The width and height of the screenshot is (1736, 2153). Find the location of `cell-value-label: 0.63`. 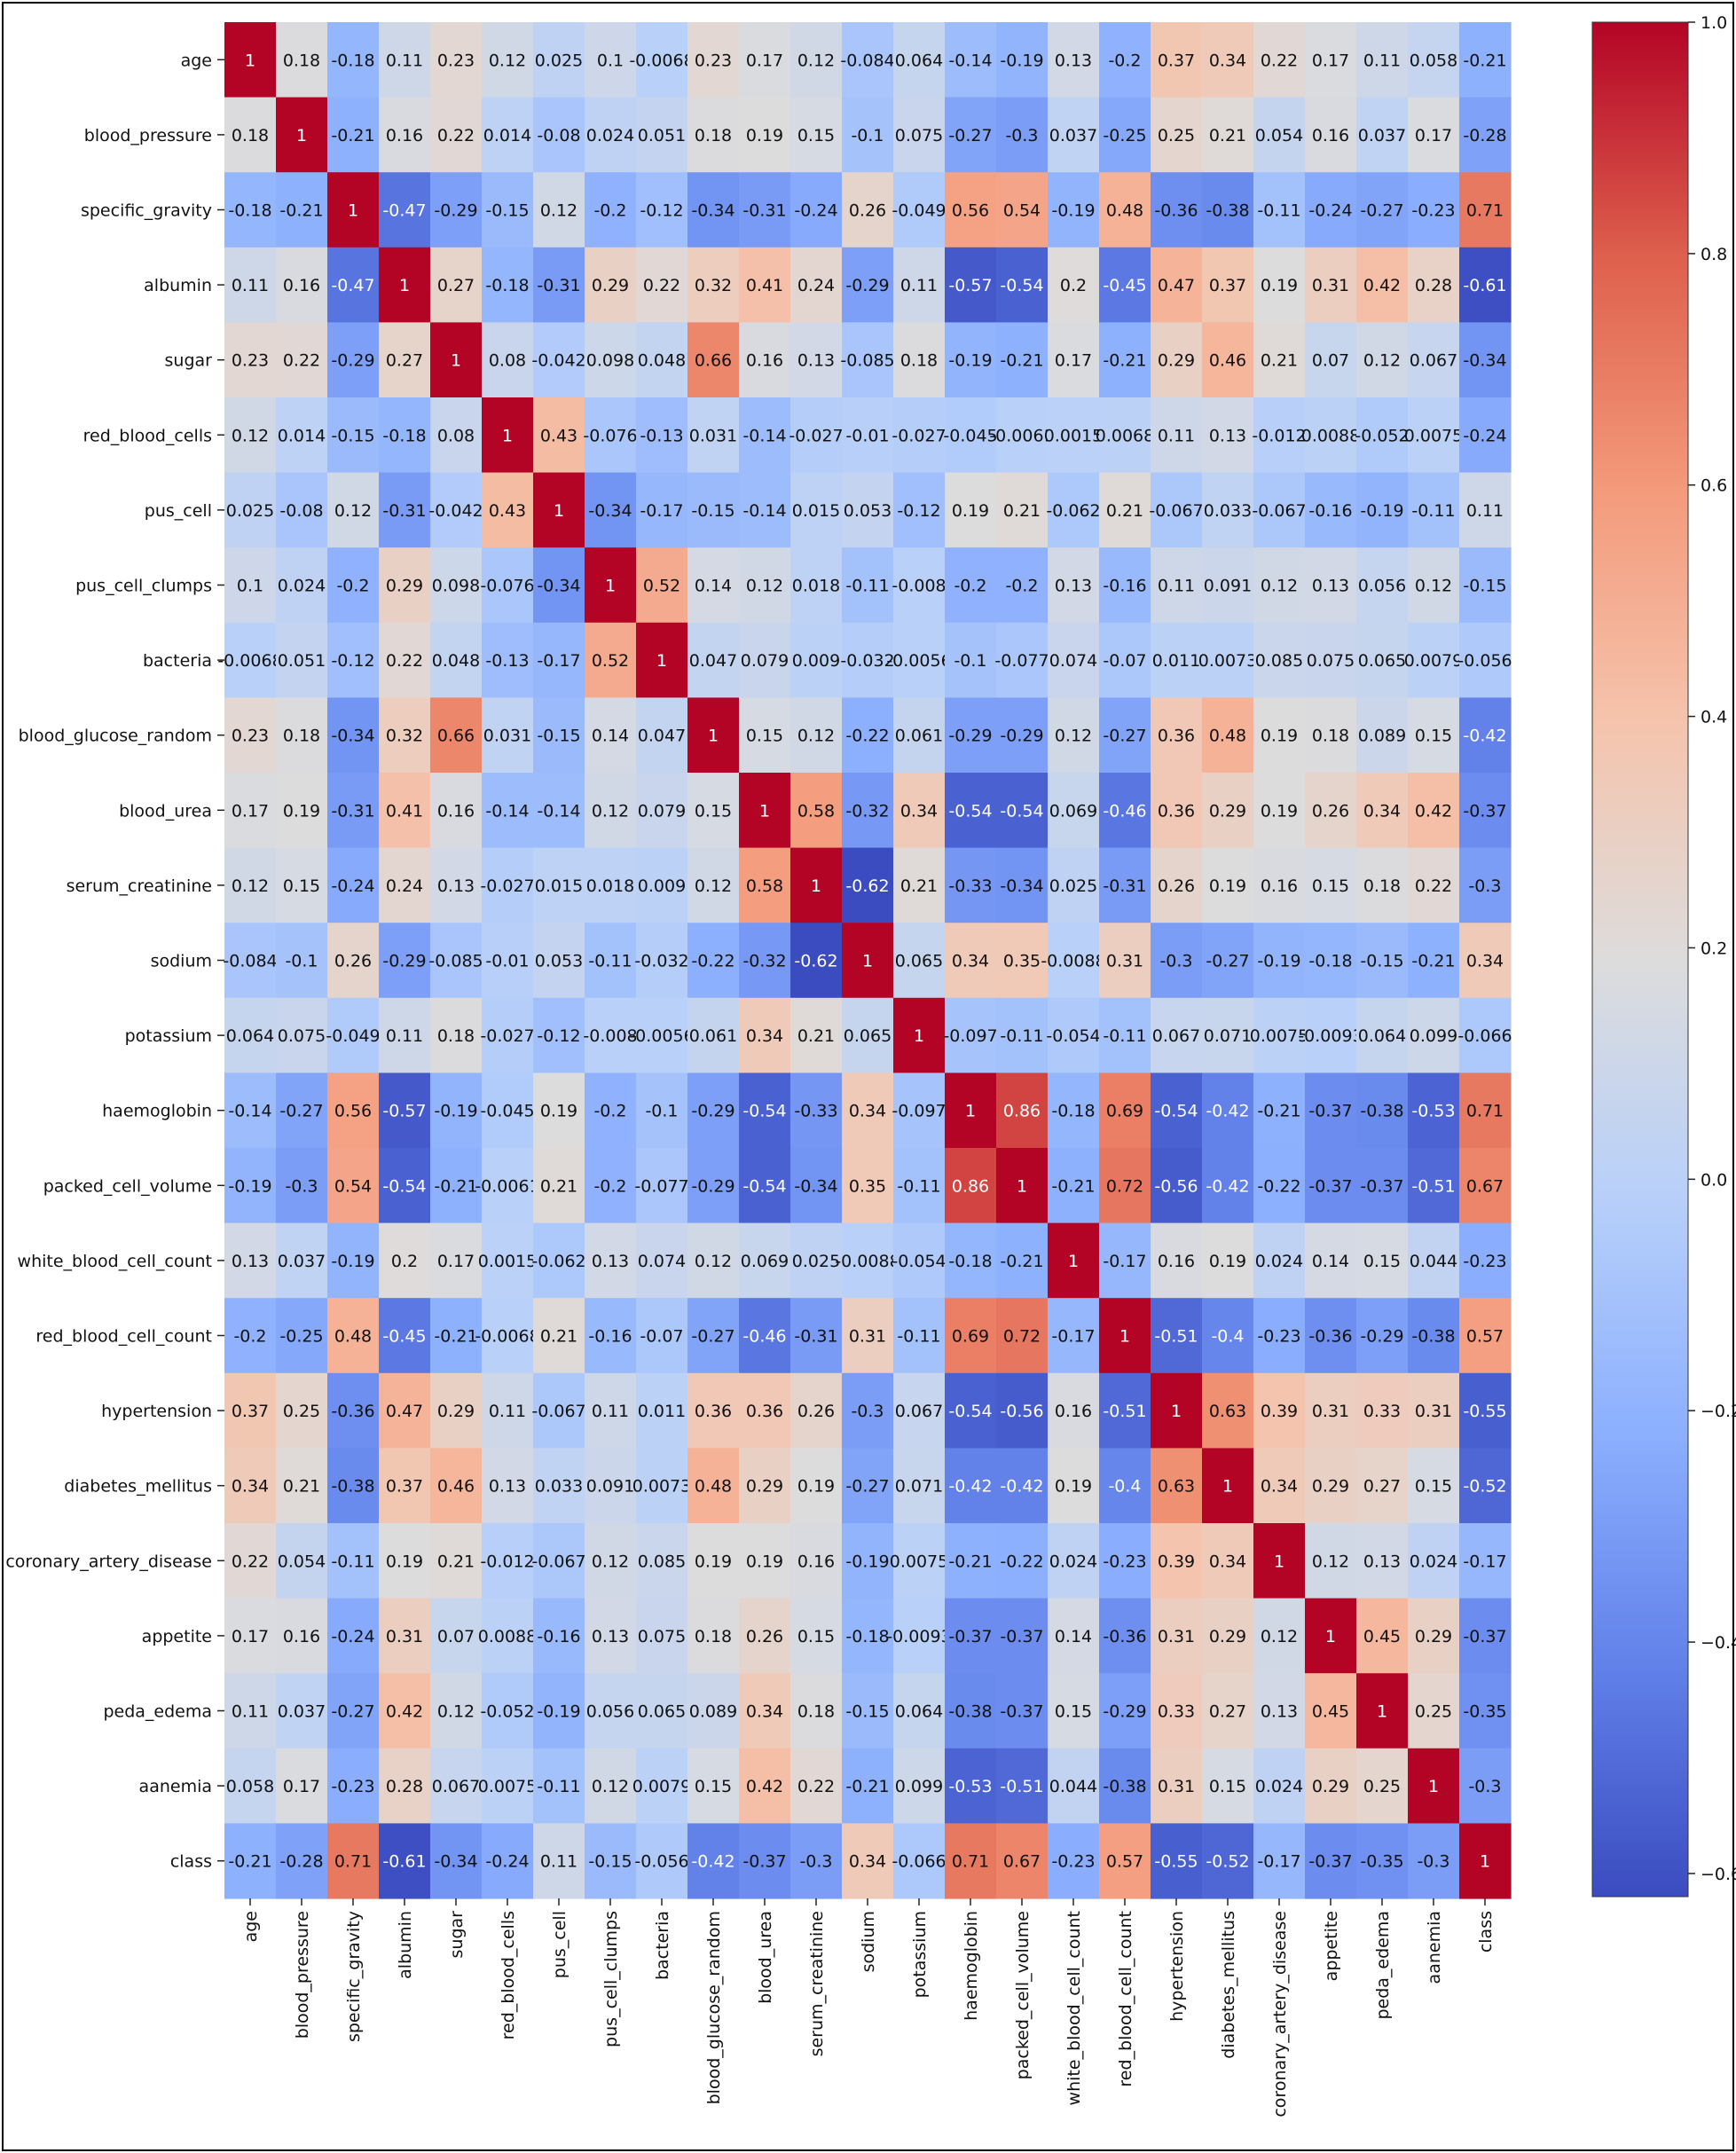

cell-value-label: 0.63 is located at coordinates (1176, 1487).